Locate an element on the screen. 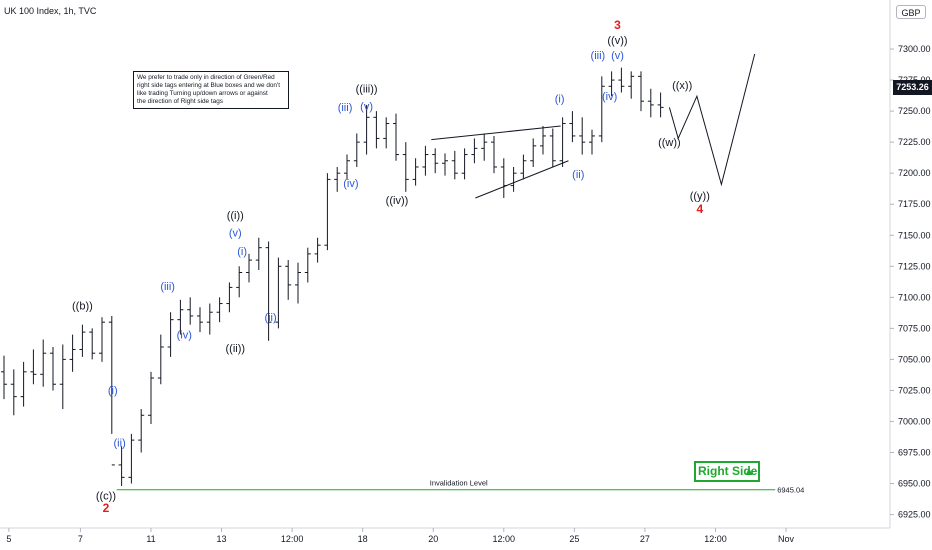 Image resolution: width=932 pixels, height=550 pixels. up-arrow-icon: ▲ is located at coordinates (749, 471).